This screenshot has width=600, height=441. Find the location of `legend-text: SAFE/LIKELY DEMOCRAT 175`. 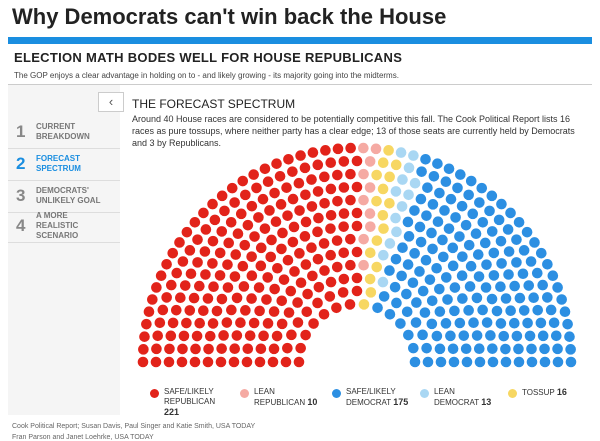

legend-text: SAFE/LIKELY DEMOCRAT 175 is located at coordinates (379, 397).